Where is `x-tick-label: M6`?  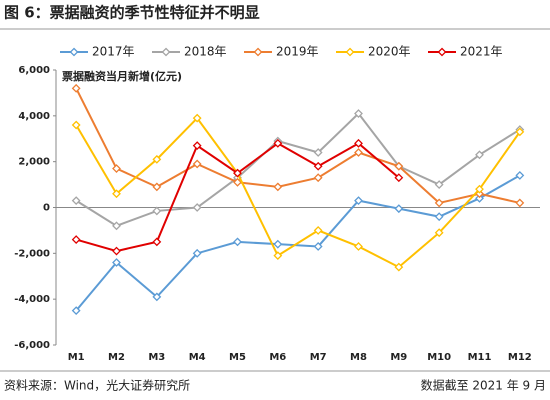
x-tick-label: M6 is located at coordinates (277, 357).